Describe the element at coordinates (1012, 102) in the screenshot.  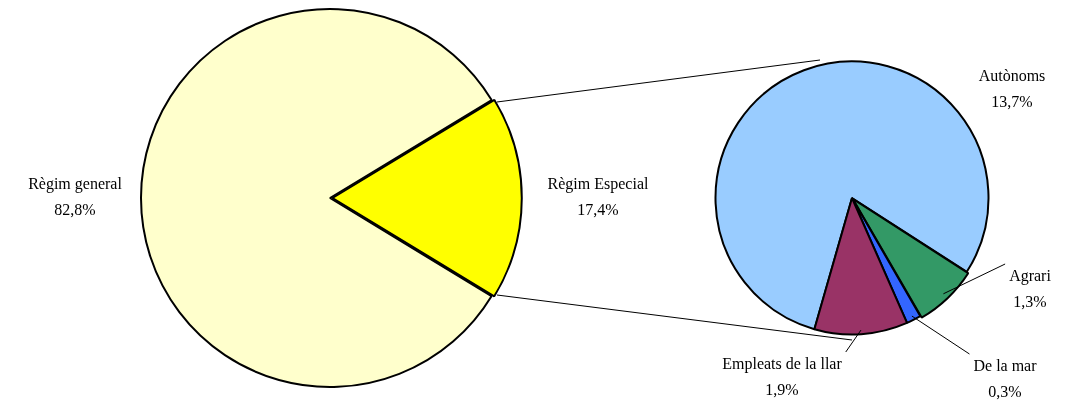
I see `data-label: 13,7%` at that location.